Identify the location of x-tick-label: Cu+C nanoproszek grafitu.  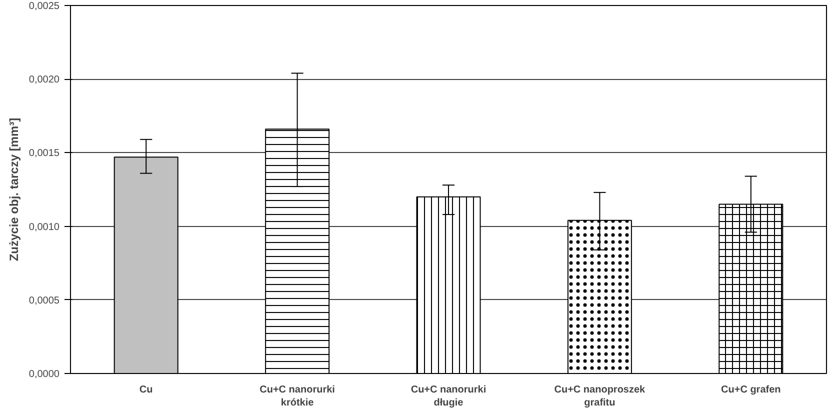
(600, 396).